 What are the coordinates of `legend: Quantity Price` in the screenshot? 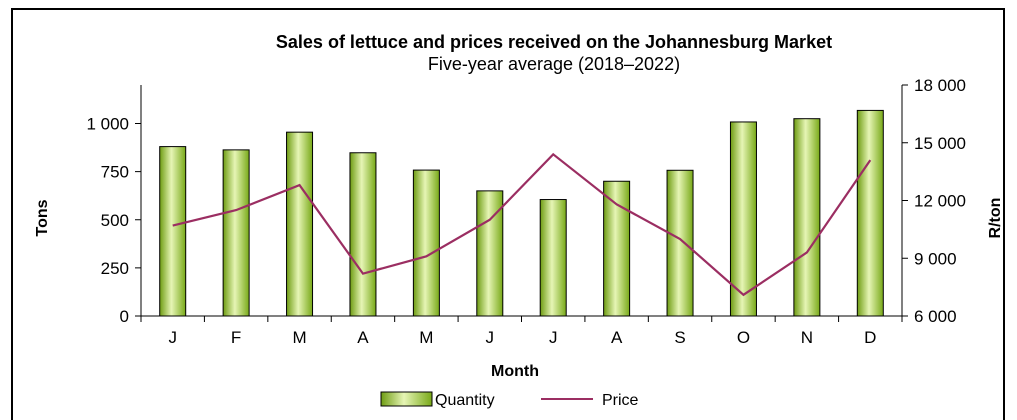 It's located at (509, 400).